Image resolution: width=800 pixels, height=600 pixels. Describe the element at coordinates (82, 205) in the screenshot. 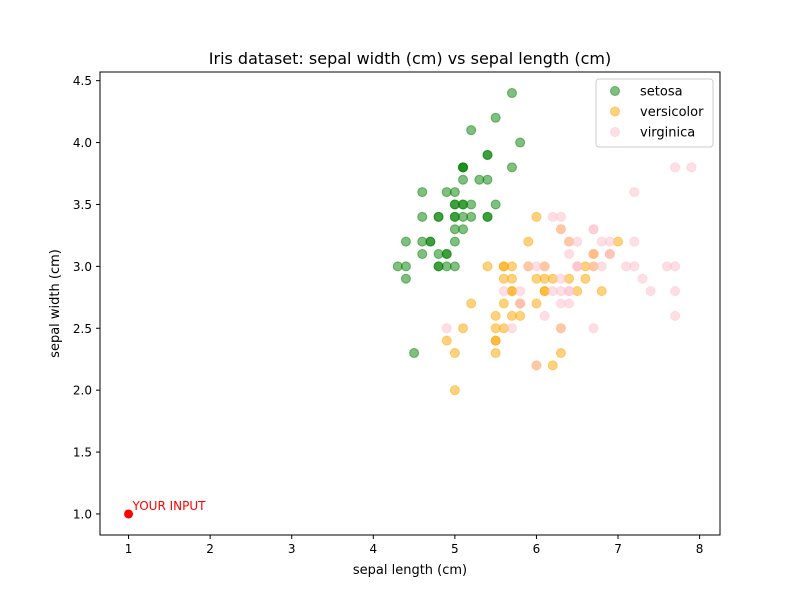

I see `y-tick-label: 3.5` at that location.